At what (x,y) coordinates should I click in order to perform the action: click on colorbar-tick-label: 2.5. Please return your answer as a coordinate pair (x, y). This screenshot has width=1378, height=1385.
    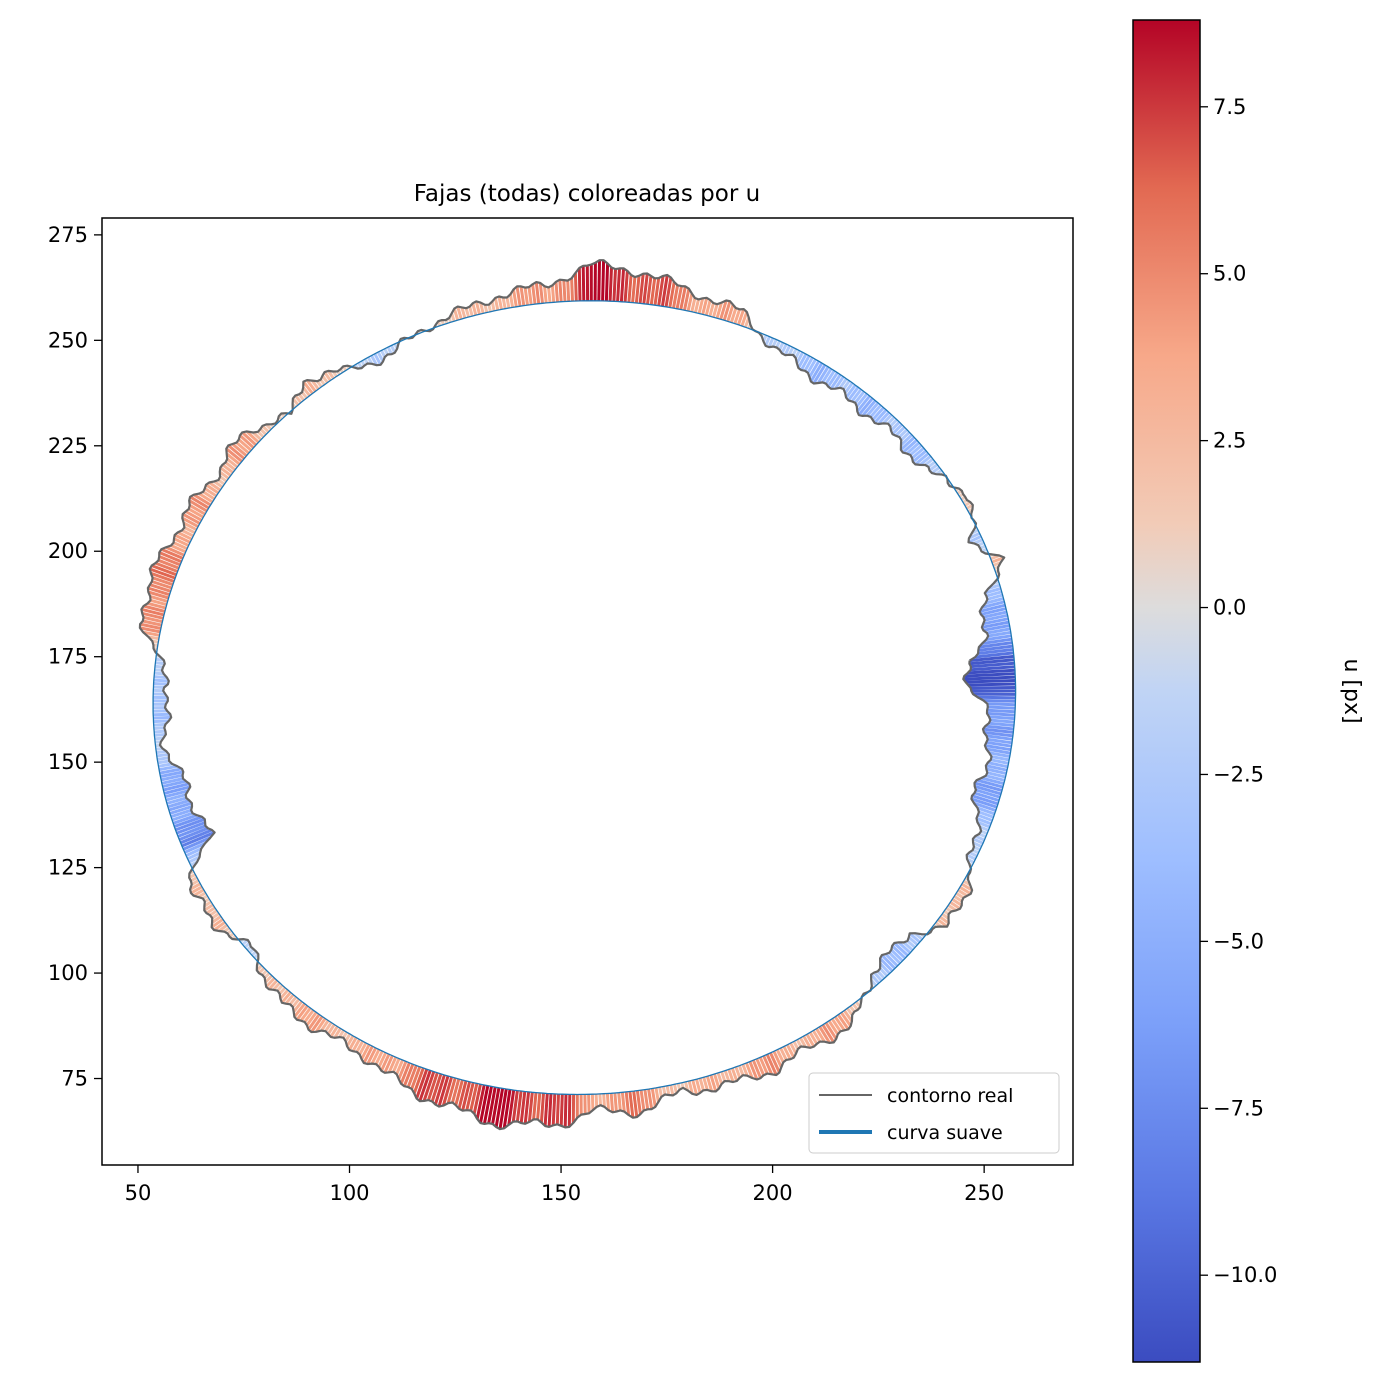
    Looking at the image, I should click on (1229, 441).